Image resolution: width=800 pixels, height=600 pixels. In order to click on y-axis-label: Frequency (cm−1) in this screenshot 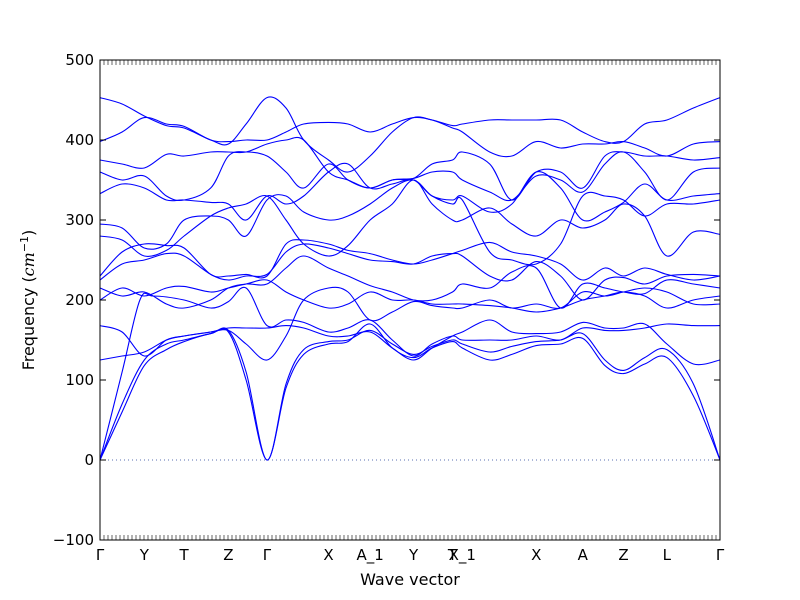, I will do `click(28, 300)`.